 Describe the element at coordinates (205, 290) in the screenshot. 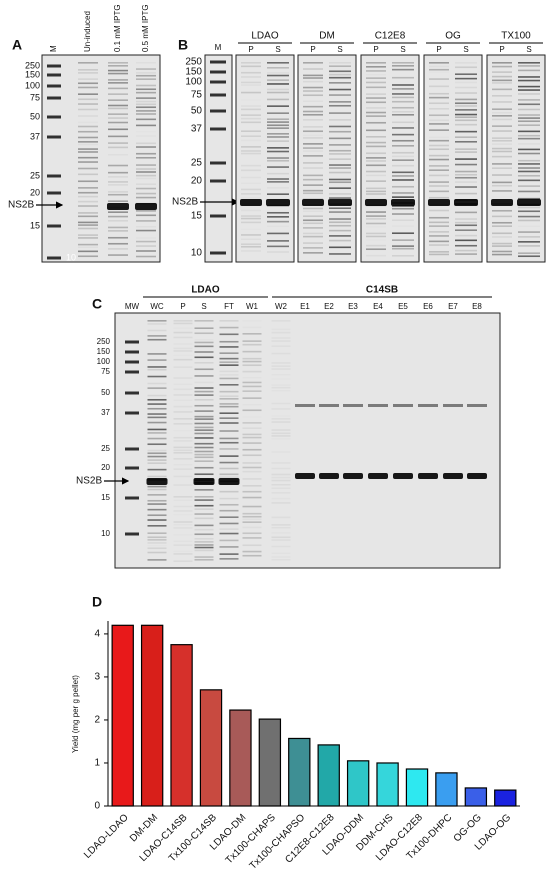

I see `label: LDAO` at that location.